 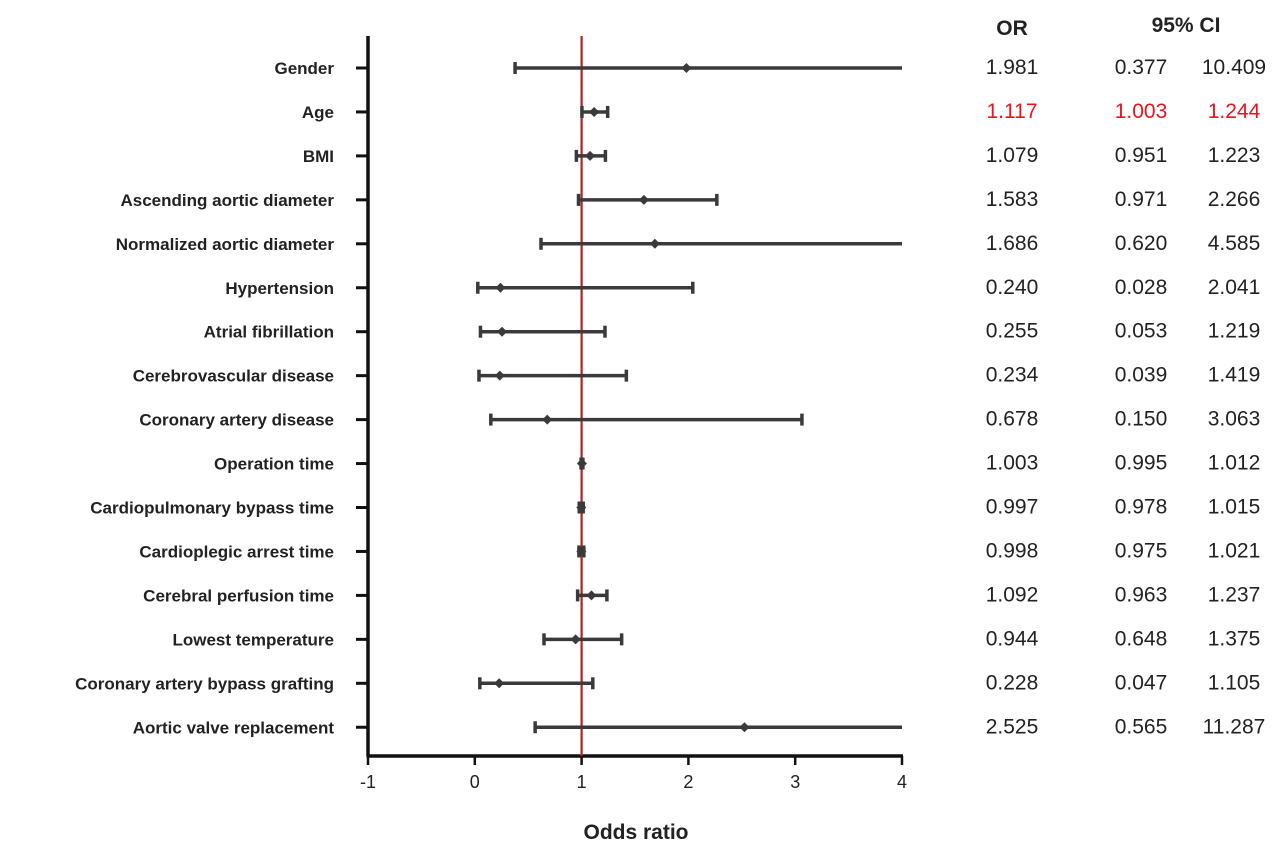 What do you see at coordinates (1234, 287) in the screenshot?
I see `ci-upper-value: 2.041` at bounding box center [1234, 287].